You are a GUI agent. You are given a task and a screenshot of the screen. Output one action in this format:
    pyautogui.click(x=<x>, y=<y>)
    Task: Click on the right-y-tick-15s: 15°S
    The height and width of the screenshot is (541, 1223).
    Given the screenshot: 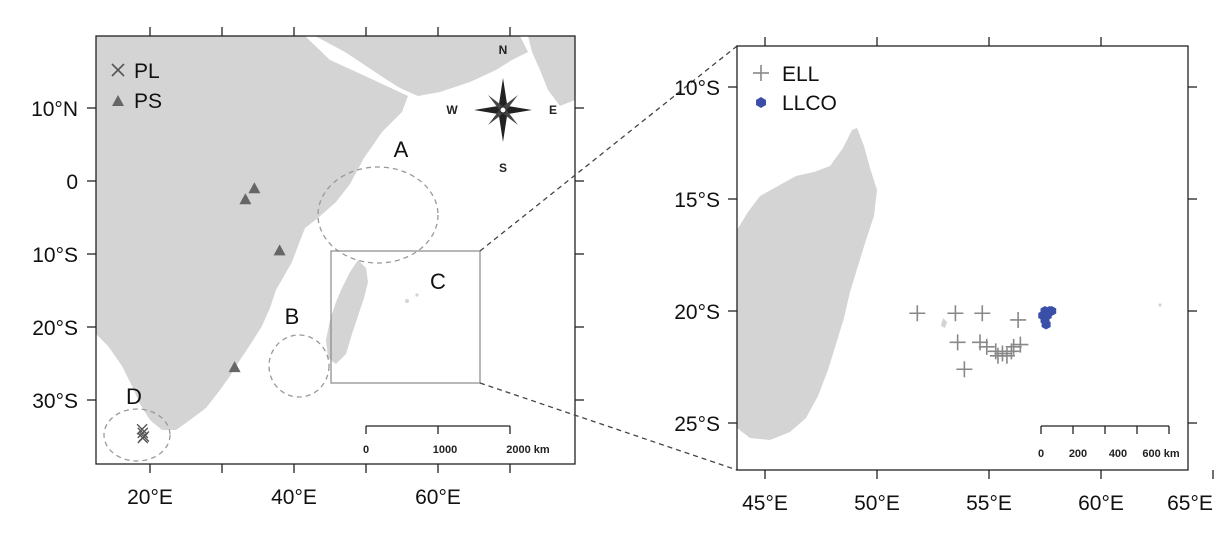 What is the action you would take?
    pyautogui.click(x=697, y=200)
    